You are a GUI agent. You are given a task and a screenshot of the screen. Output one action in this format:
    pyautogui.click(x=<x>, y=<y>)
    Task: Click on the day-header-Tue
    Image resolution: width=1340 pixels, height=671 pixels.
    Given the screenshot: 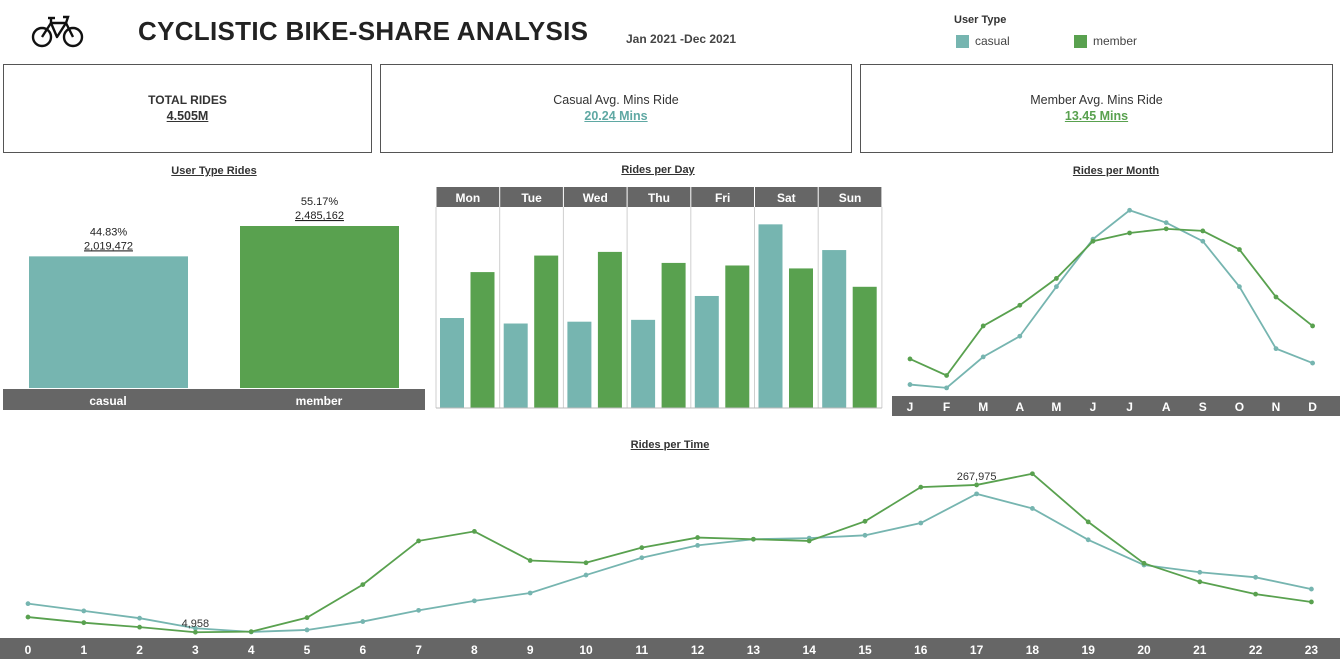 What is the action you would take?
    pyautogui.click(x=531, y=197)
    